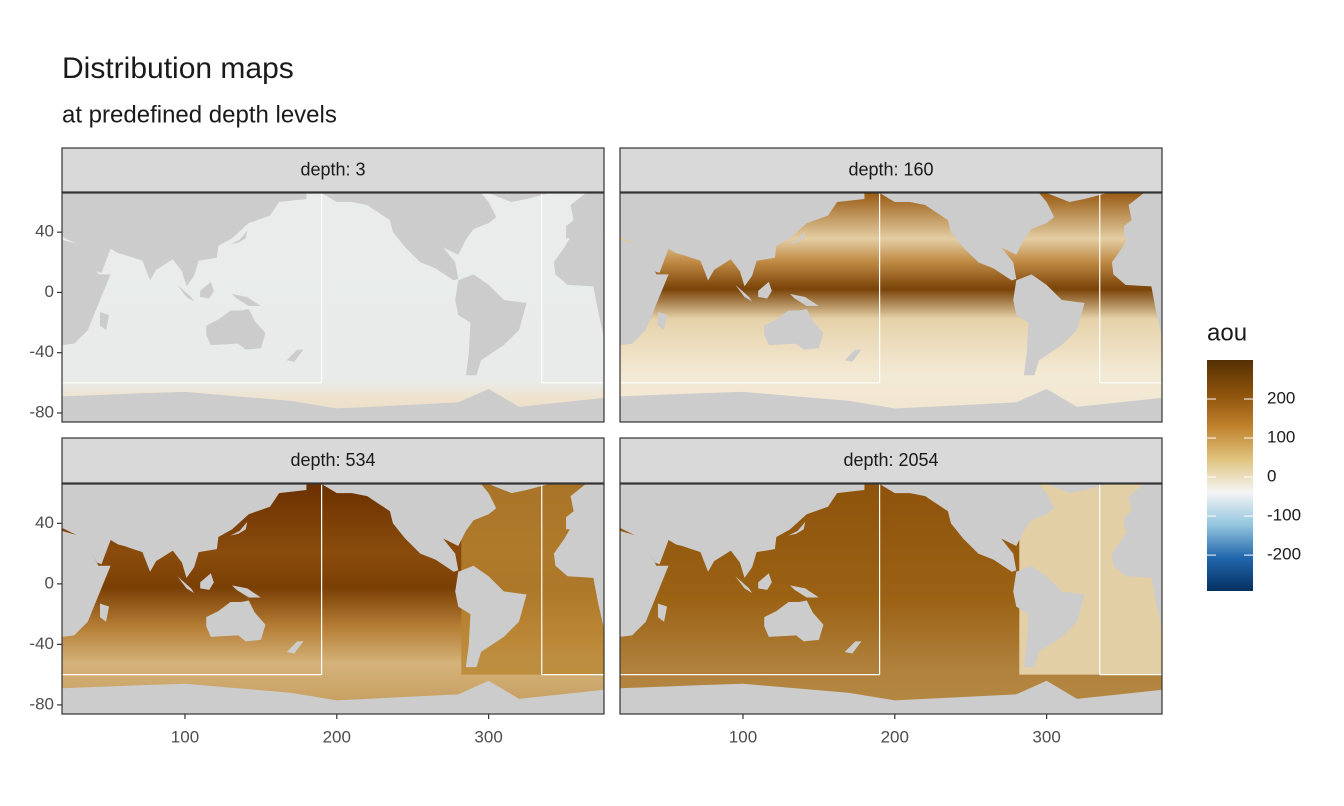  I want to click on legend-tick-label: -200, so click(1284, 554).